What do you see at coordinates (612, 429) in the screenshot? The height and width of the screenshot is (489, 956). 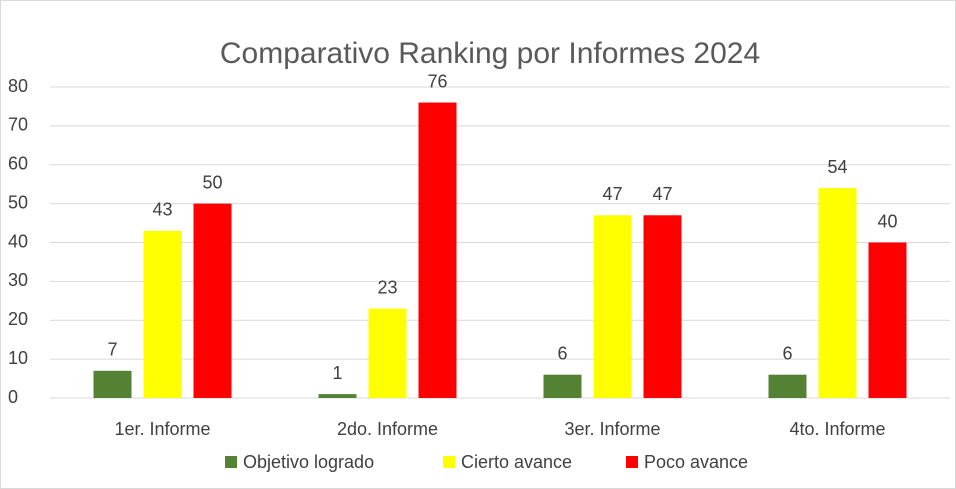 I see `x-tick-label: 3er. Informe` at bounding box center [612, 429].